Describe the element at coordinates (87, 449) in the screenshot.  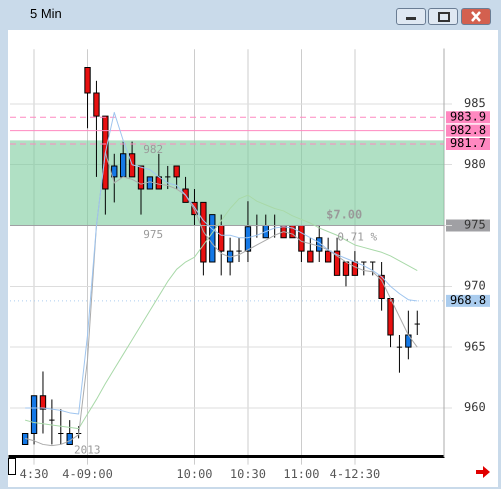
I see `annotation: 2013` at that location.